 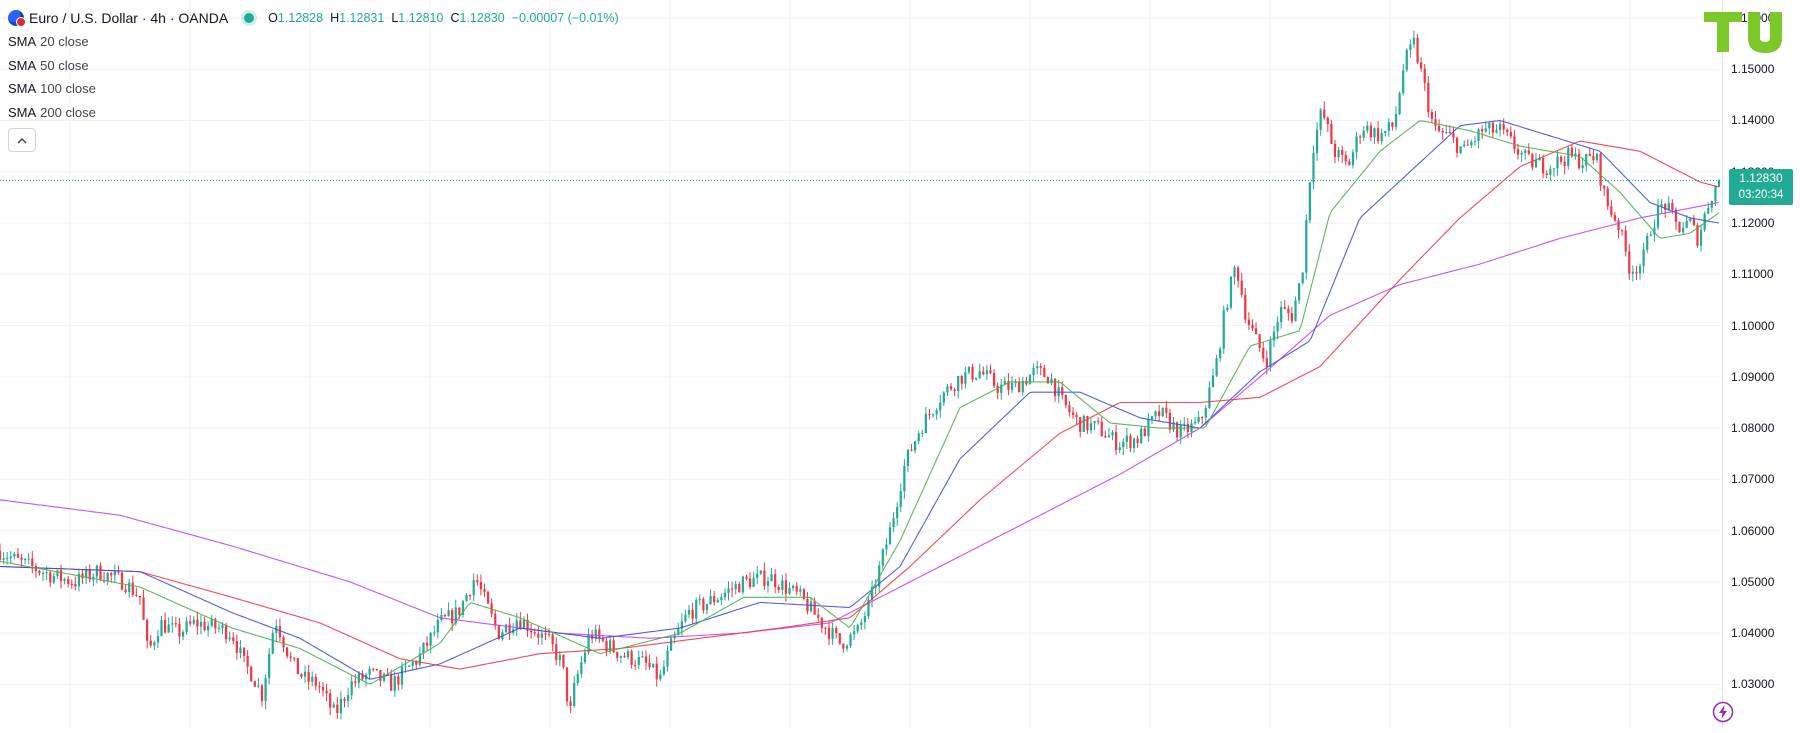 I want to click on indicator-sma-100: SMA 100 close, so click(x=52, y=89).